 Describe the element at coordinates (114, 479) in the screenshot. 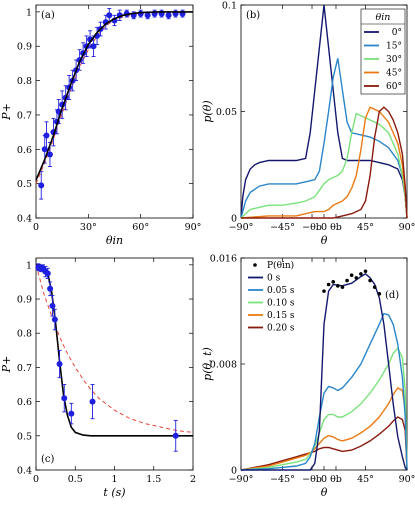

I see `x-tick-label: 1` at that location.